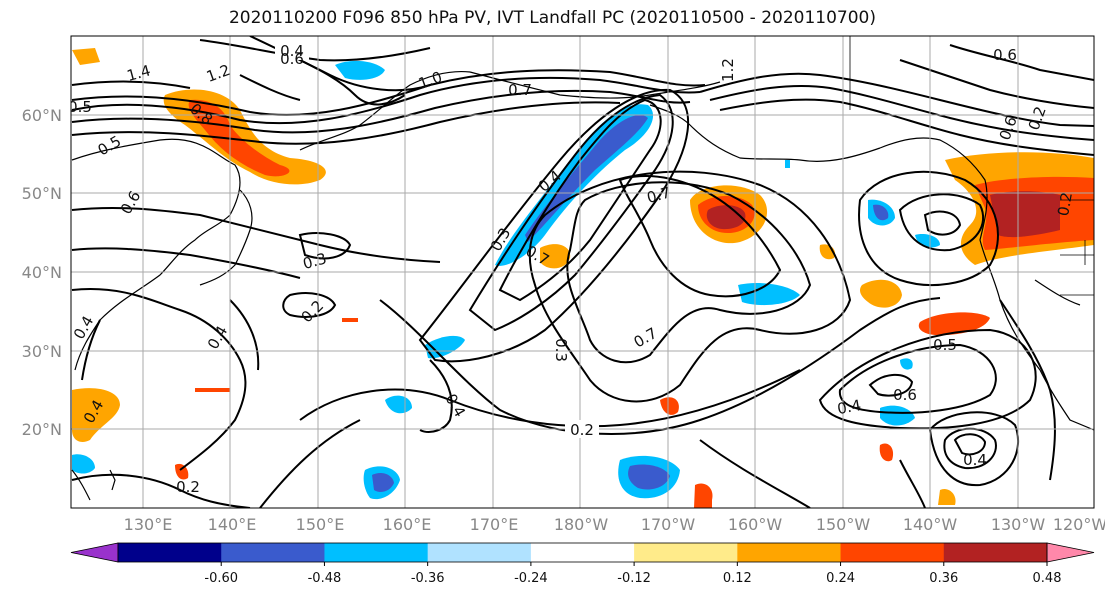  I want to click on lon-label: 150°W, so click(843, 524).